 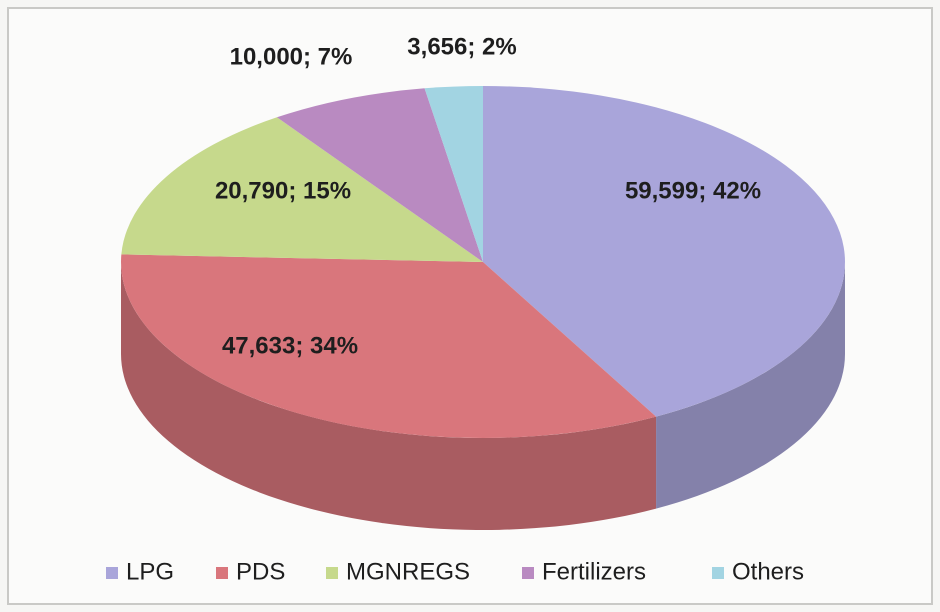 What do you see at coordinates (461, 46) in the screenshot?
I see `data-label: 3,656; 2%` at bounding box center [461, 46].